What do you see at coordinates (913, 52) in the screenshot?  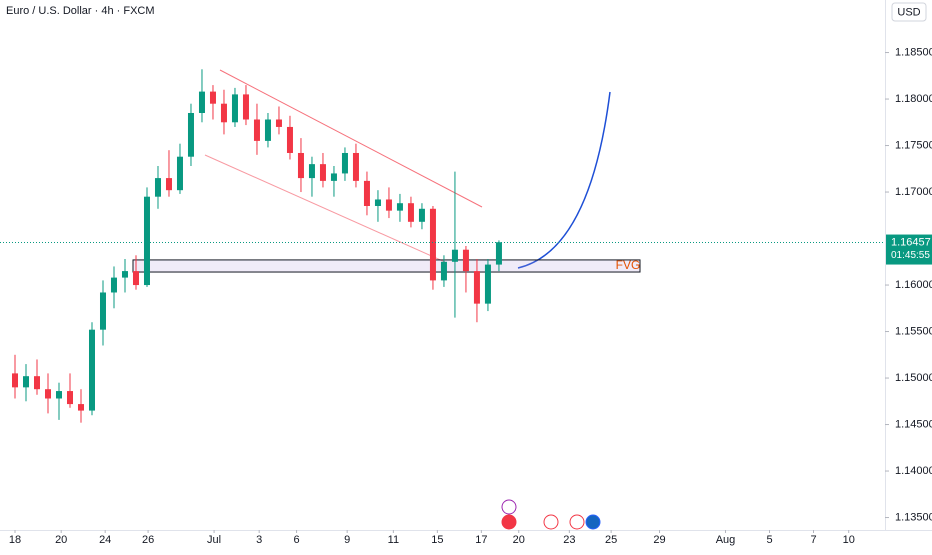 I see `y-tick-label: 1.18500` at bounding box center [913, 52].